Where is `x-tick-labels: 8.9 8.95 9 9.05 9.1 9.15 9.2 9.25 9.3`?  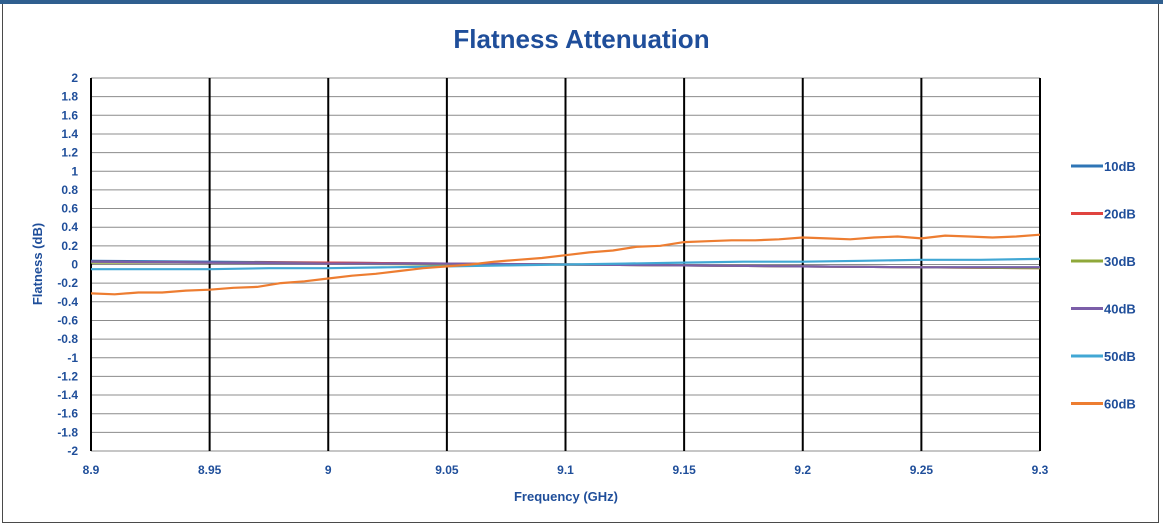 x-tick-labels: 8.9 8.95 9 9.05 9.1 9.15 9.2 9.25 9.3 is located at coordinates (566, 470).